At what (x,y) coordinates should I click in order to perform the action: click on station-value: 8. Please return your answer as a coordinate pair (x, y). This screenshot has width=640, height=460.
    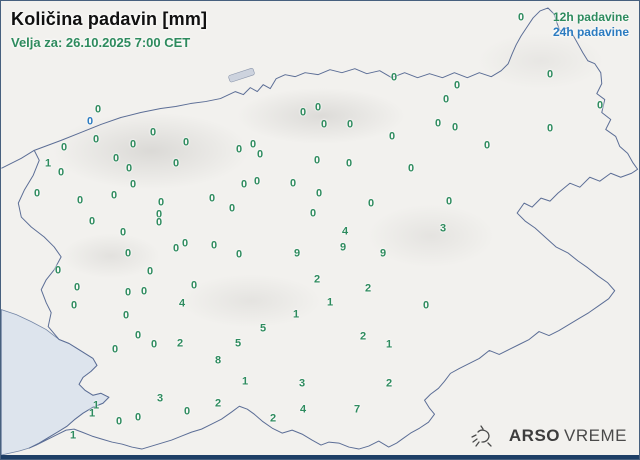
    Looking at the image, I should click on (218, 360).